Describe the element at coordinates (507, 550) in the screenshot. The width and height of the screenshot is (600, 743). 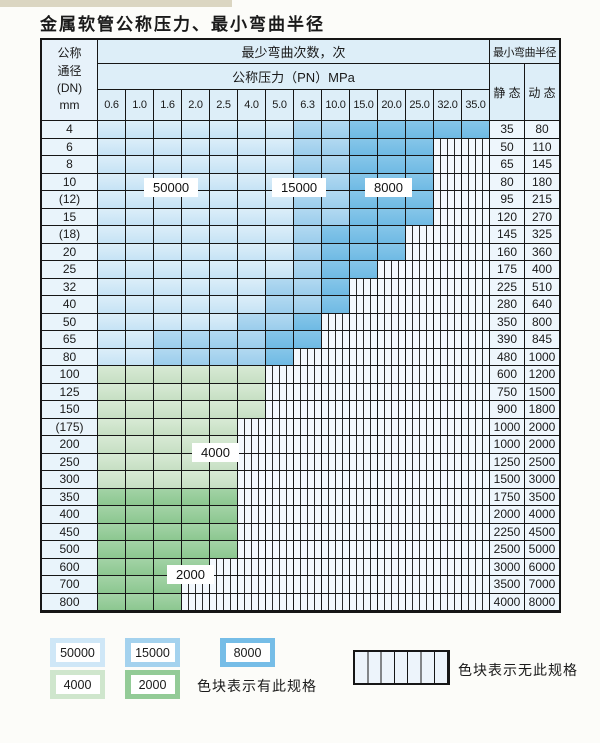
I see `static-value-cell: 2500` at that location.